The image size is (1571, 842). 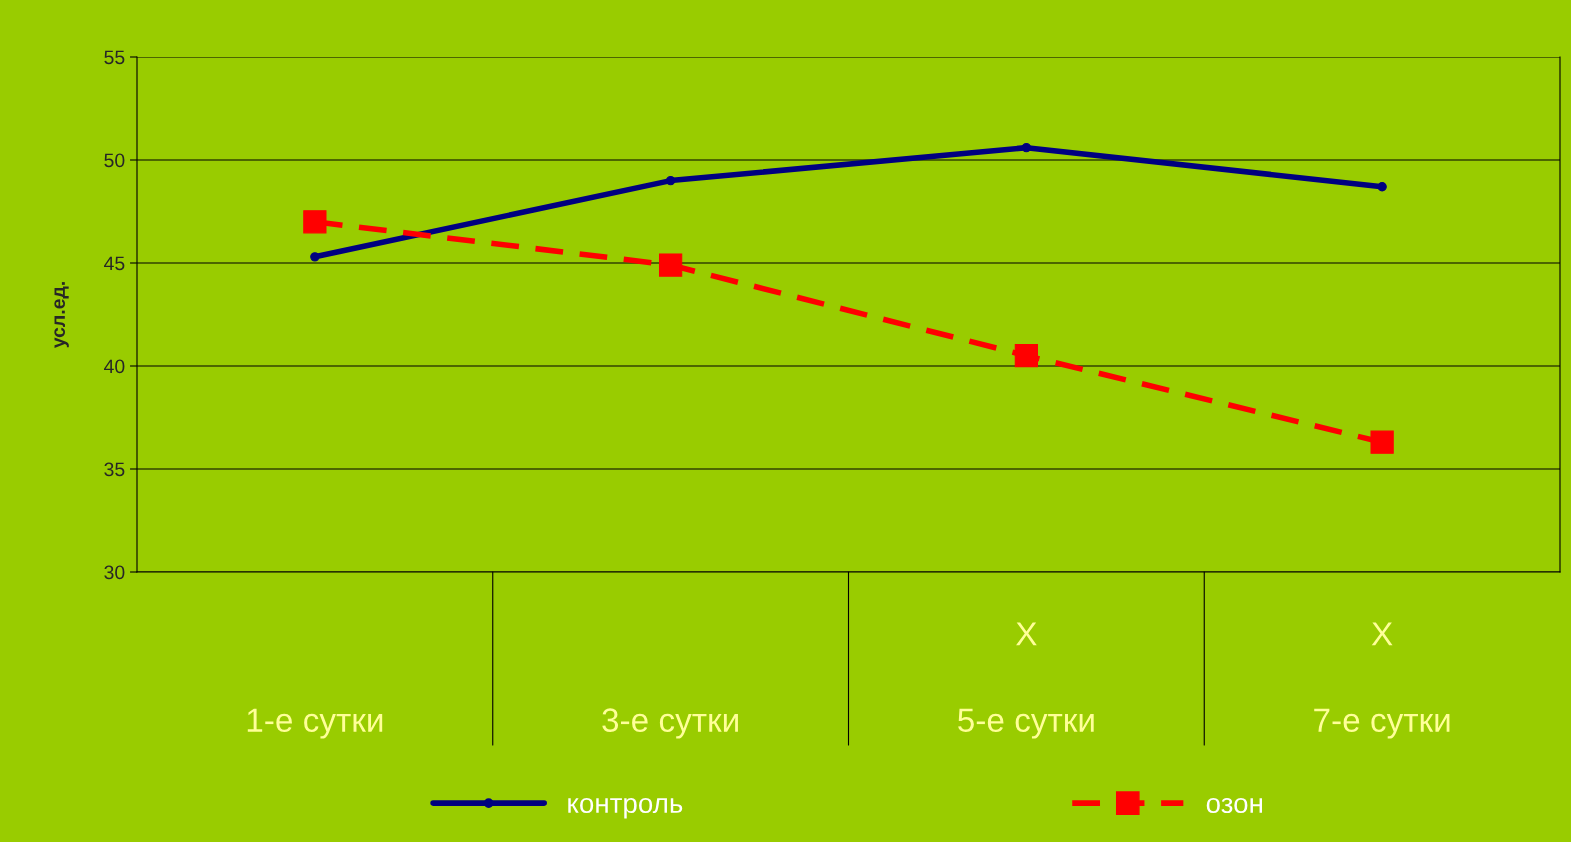 I want to click on x-tick-label: 3-е сутки, so click(x=670, y=723).